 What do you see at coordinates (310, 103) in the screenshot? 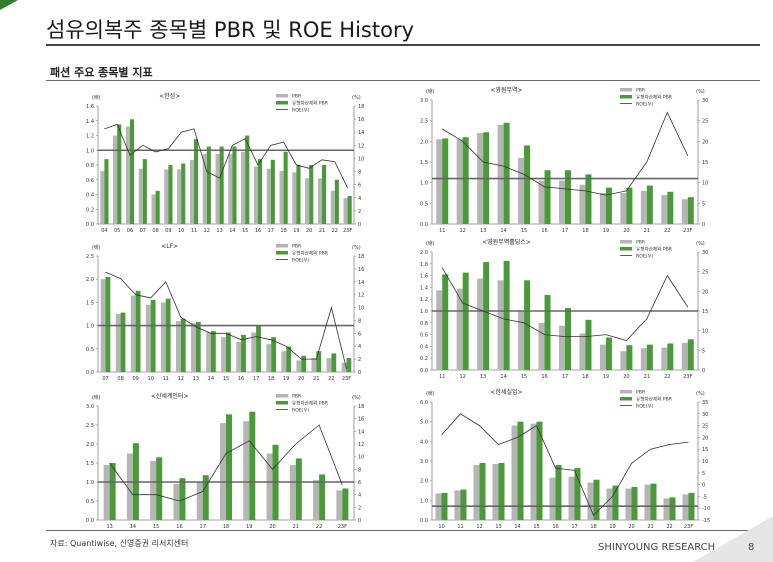
I see `legend-adjusted-pbr-label: 유형자산제외 PBR` at bounding box center [310, 103].